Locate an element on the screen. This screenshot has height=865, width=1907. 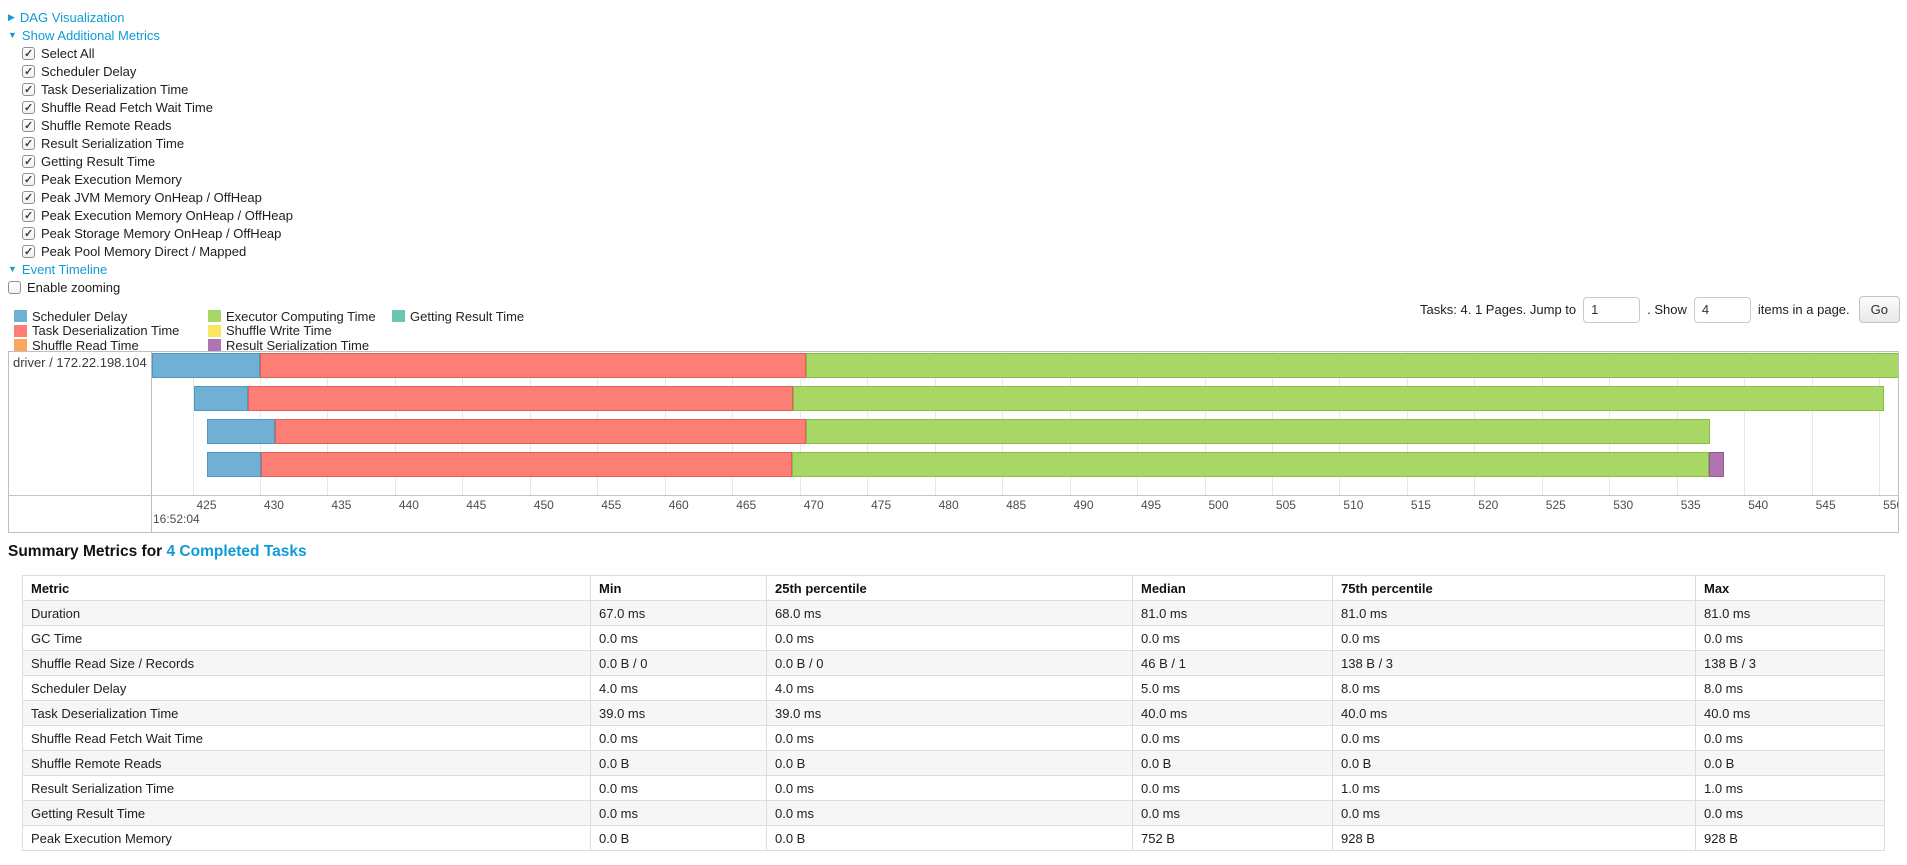
metric-name-cell: Duration is located at coordinates (306, 613).